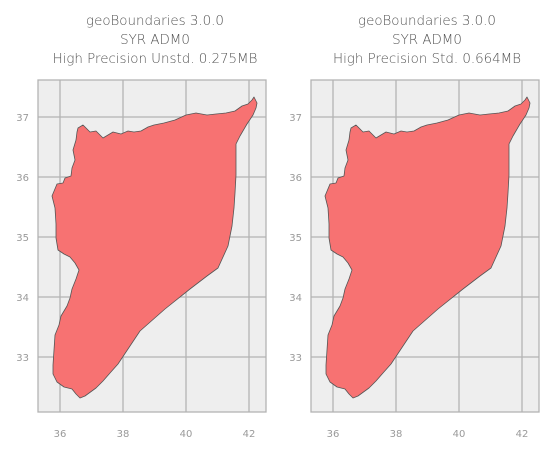 The image size is (556, 454). Describe the element at coordinates (333, 434) in the screenshot. I see `panel-2-x-tick-36: 36` at that location.